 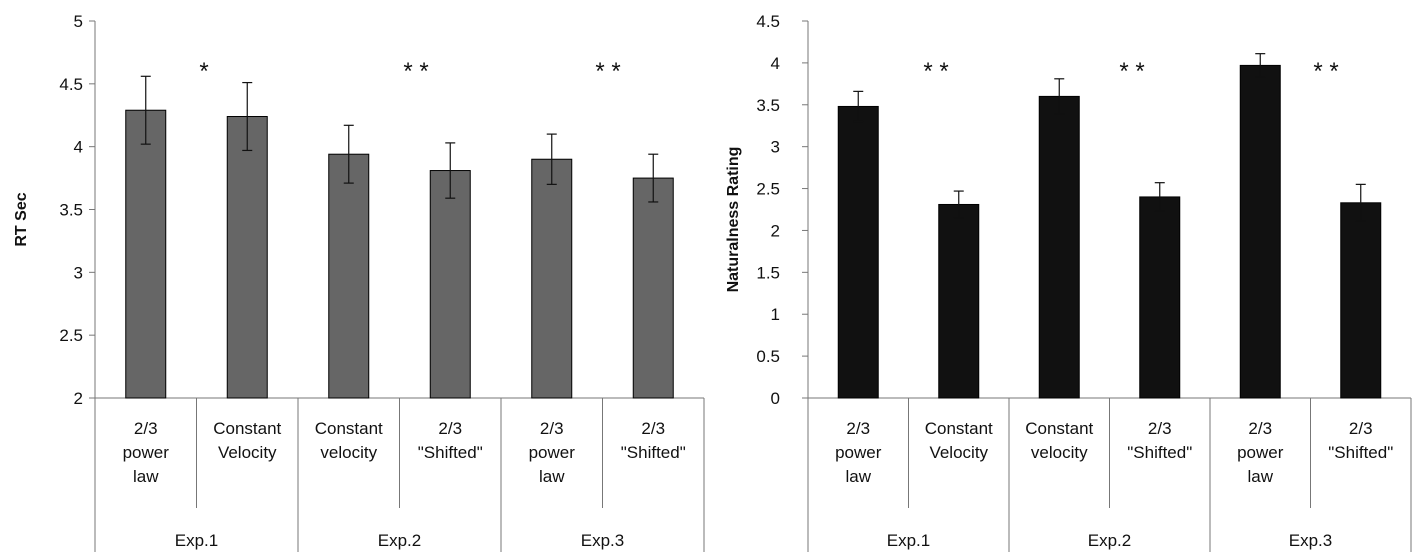 I want to click on y-tick-label: 0, so click(x=775, y=398).